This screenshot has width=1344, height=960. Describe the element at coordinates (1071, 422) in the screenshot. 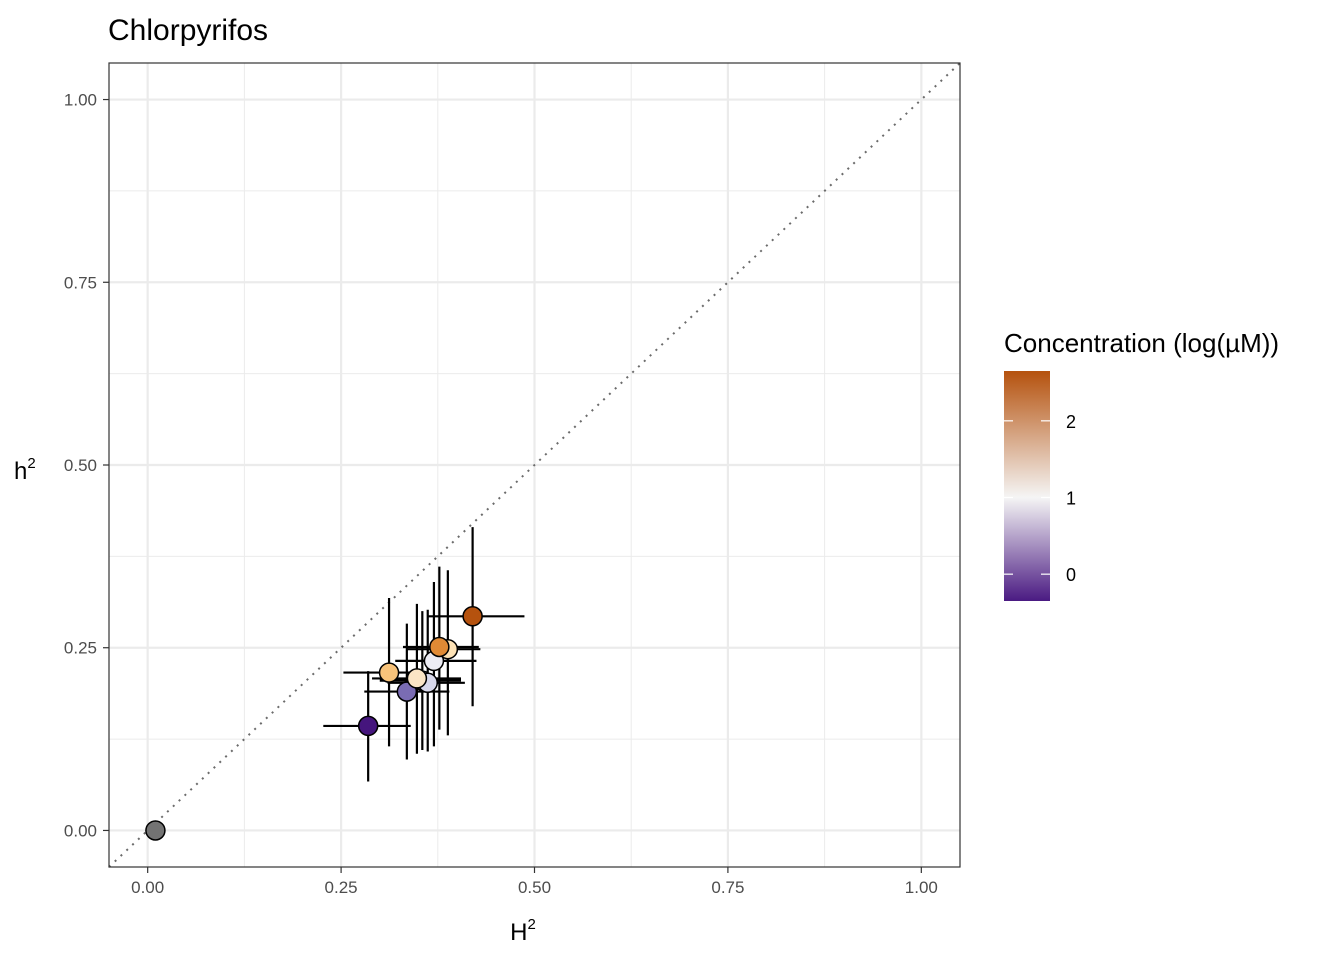

I see `legend-tick-label: 2` at that location.